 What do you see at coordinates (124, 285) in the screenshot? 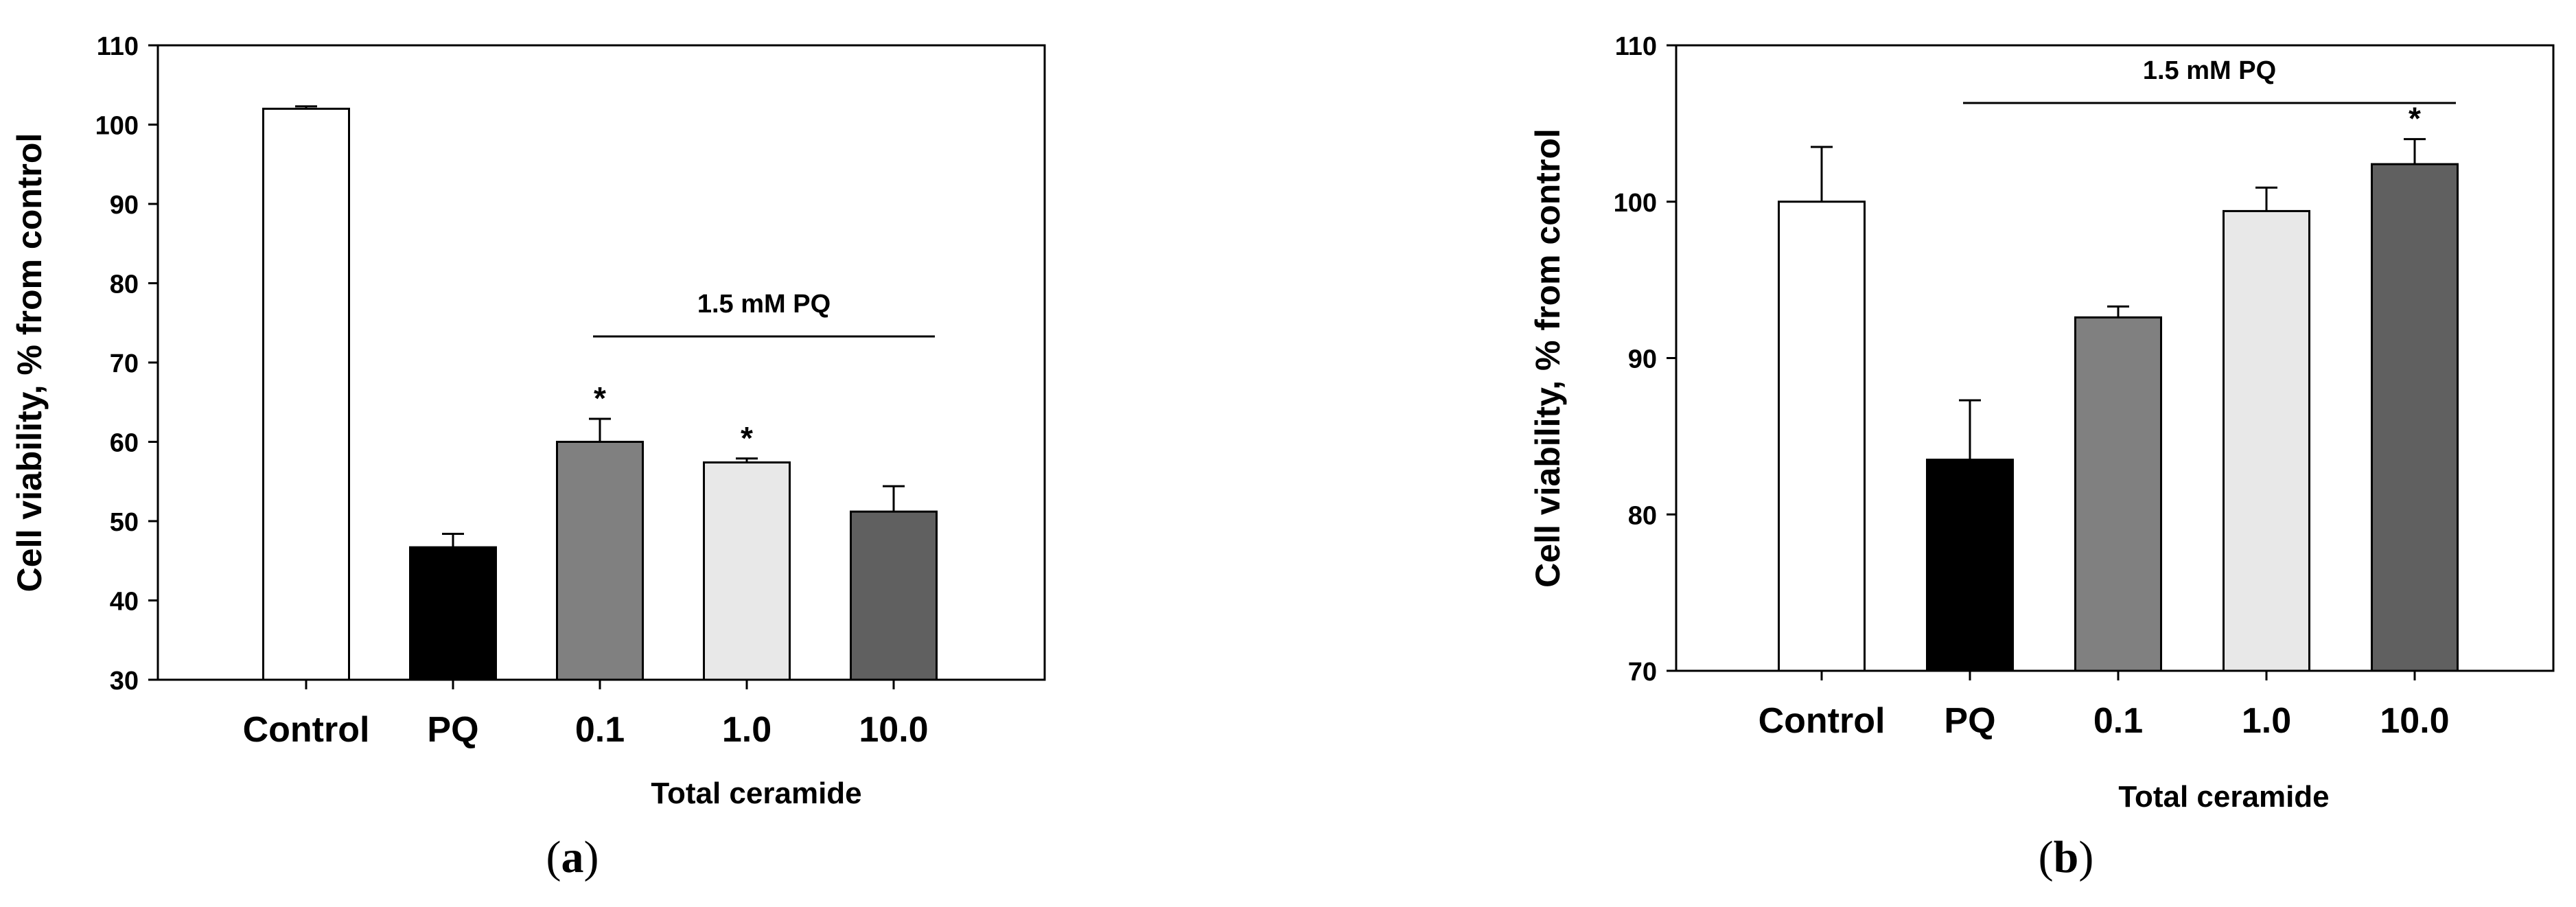
I see `panel-a-y-tick-label: 80` at bounding box center [124, 285].